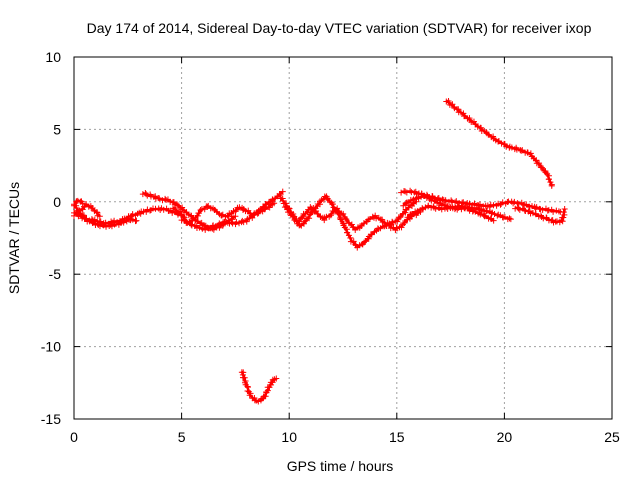  Describe the element at coordinates (14, 238) in the screenshot. I see `y-axis-label: SDTVAR / TECUs` at that location.